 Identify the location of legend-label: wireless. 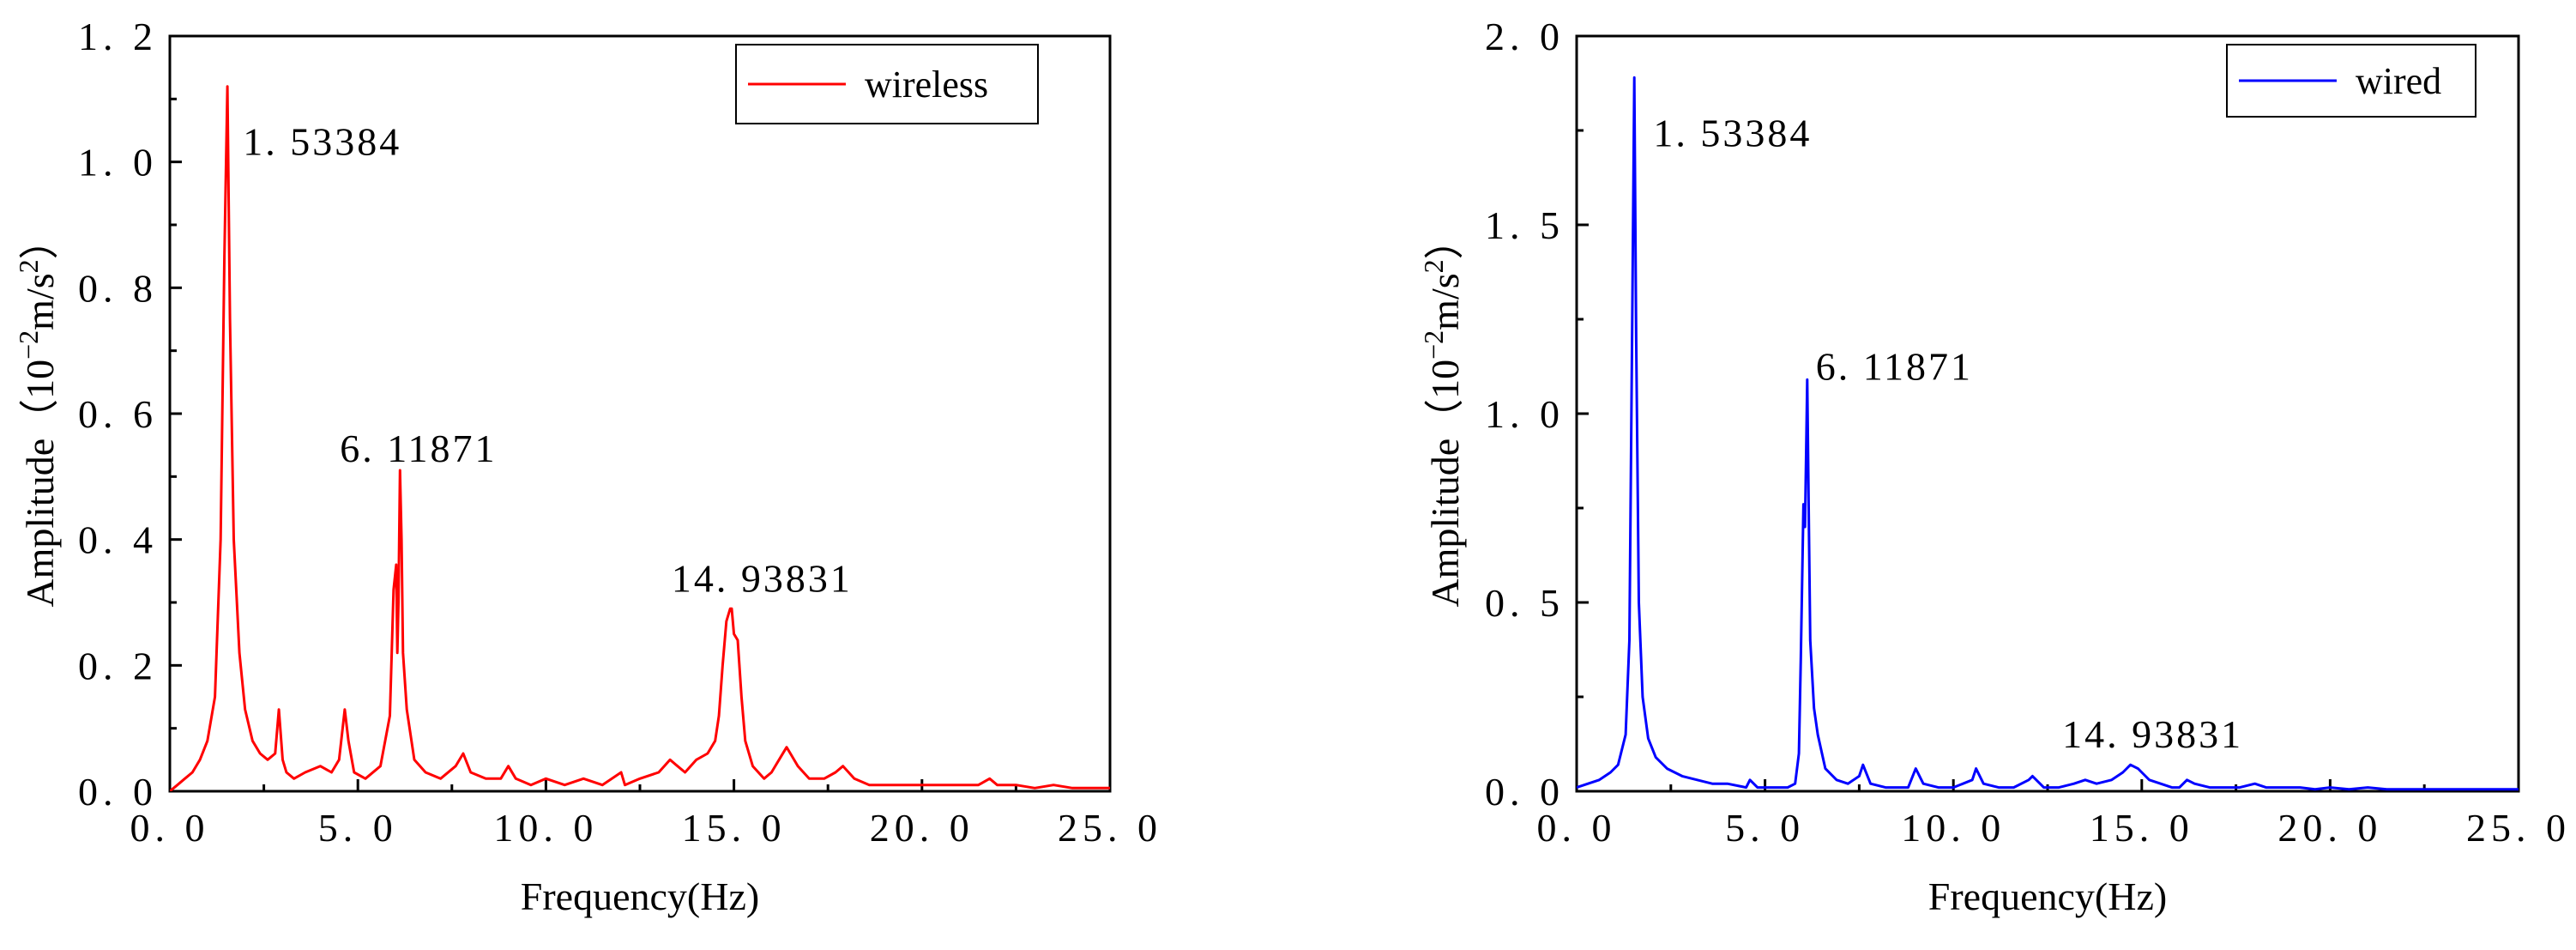
(926, 85).